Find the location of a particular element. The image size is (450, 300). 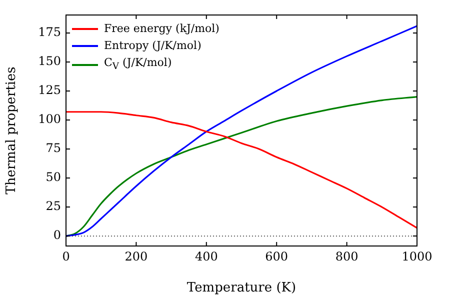

y-tick-label: 0 is located at coordinates (57, 235).